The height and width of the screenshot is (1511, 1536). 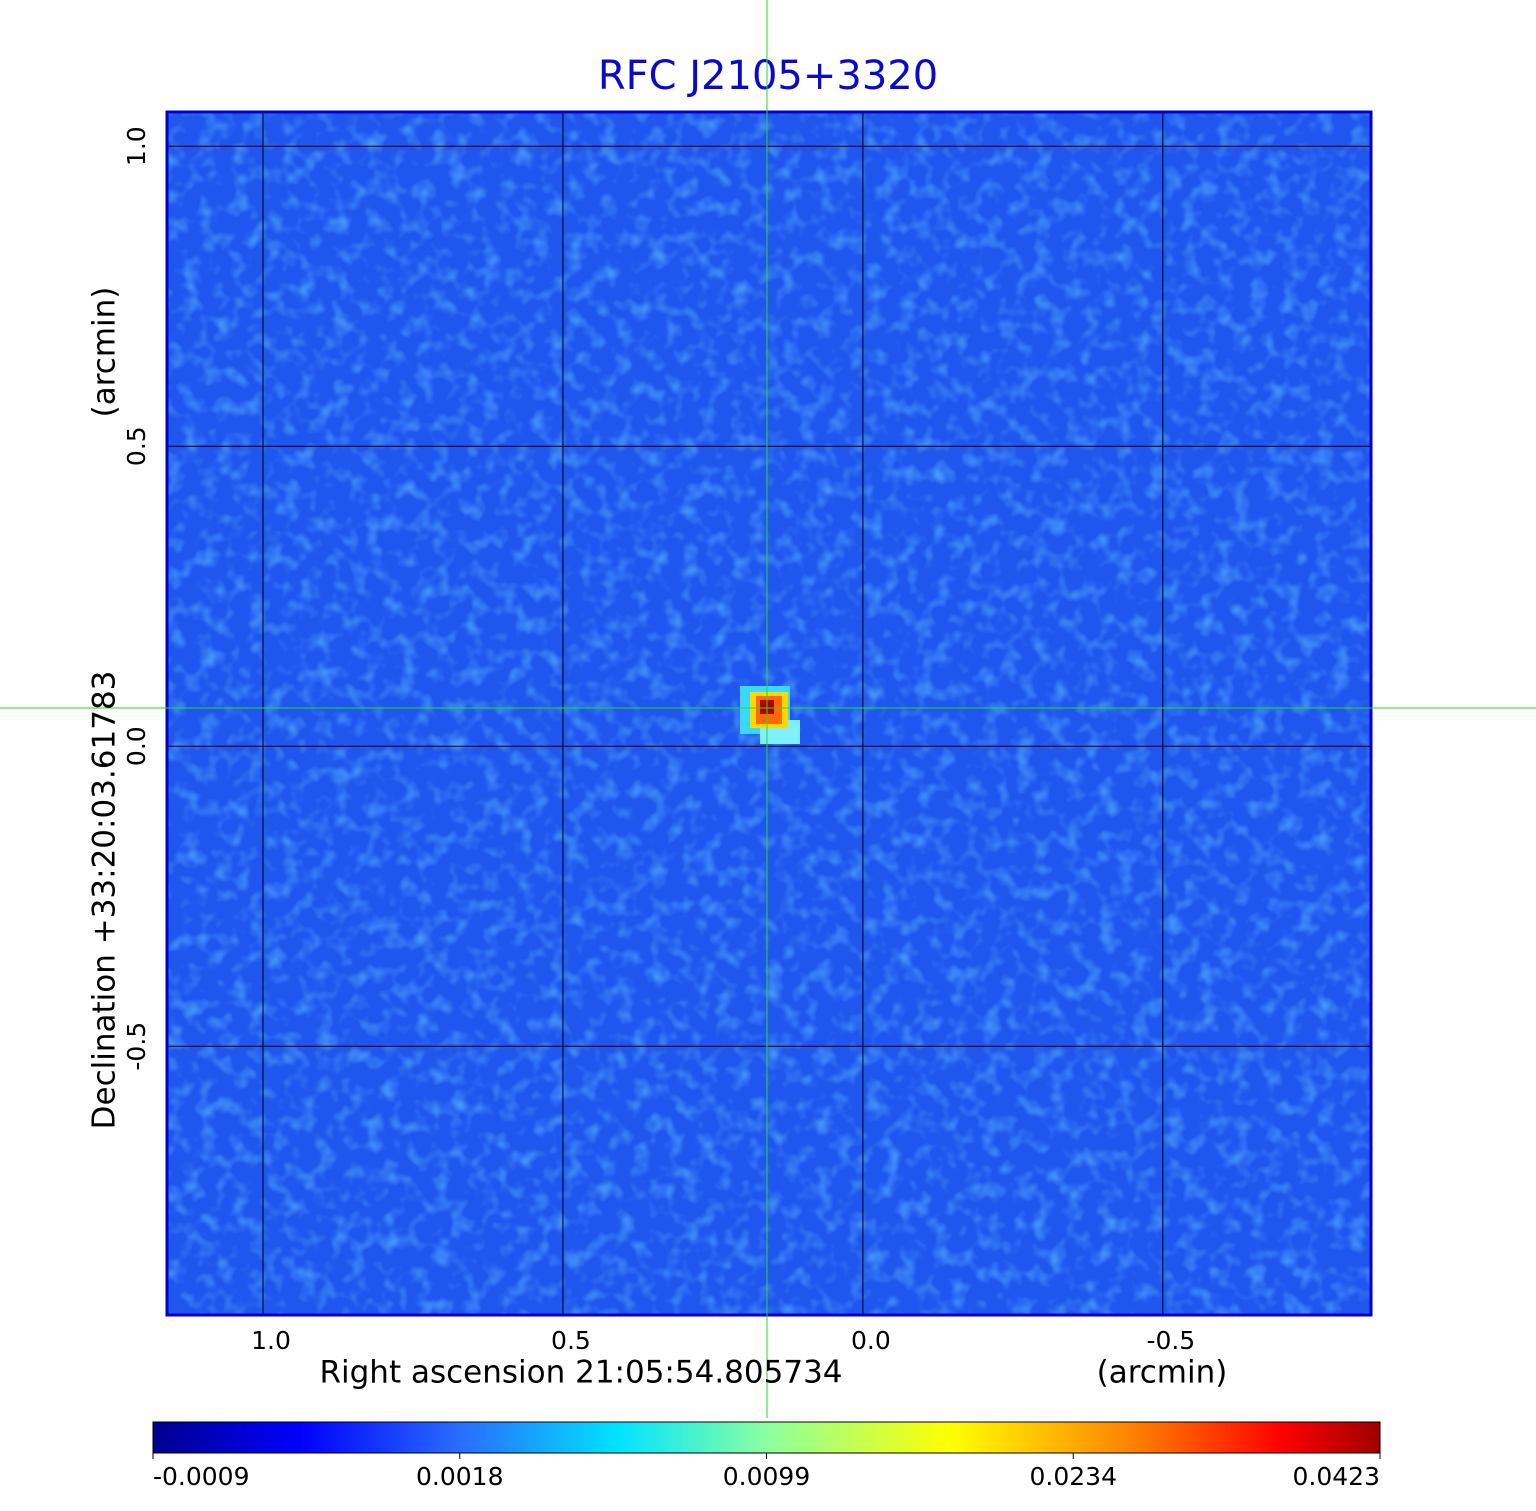 What do you see at coordinates (136, 1046) in the screenshot?
I see `y-tick-label: -0.5` at bounding box center [136, 1046].